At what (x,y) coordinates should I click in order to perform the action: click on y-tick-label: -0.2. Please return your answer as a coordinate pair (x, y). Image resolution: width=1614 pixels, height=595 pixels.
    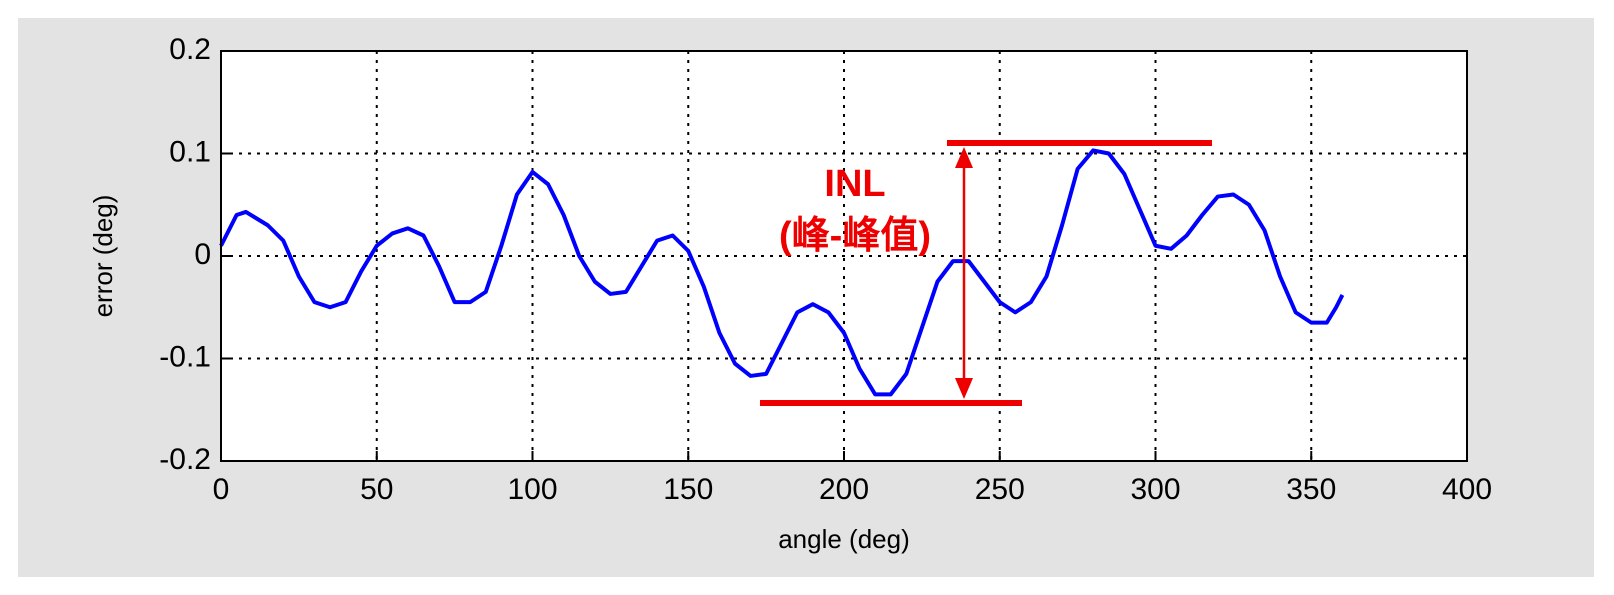
    Looking at the image, I should click on (185, 459).